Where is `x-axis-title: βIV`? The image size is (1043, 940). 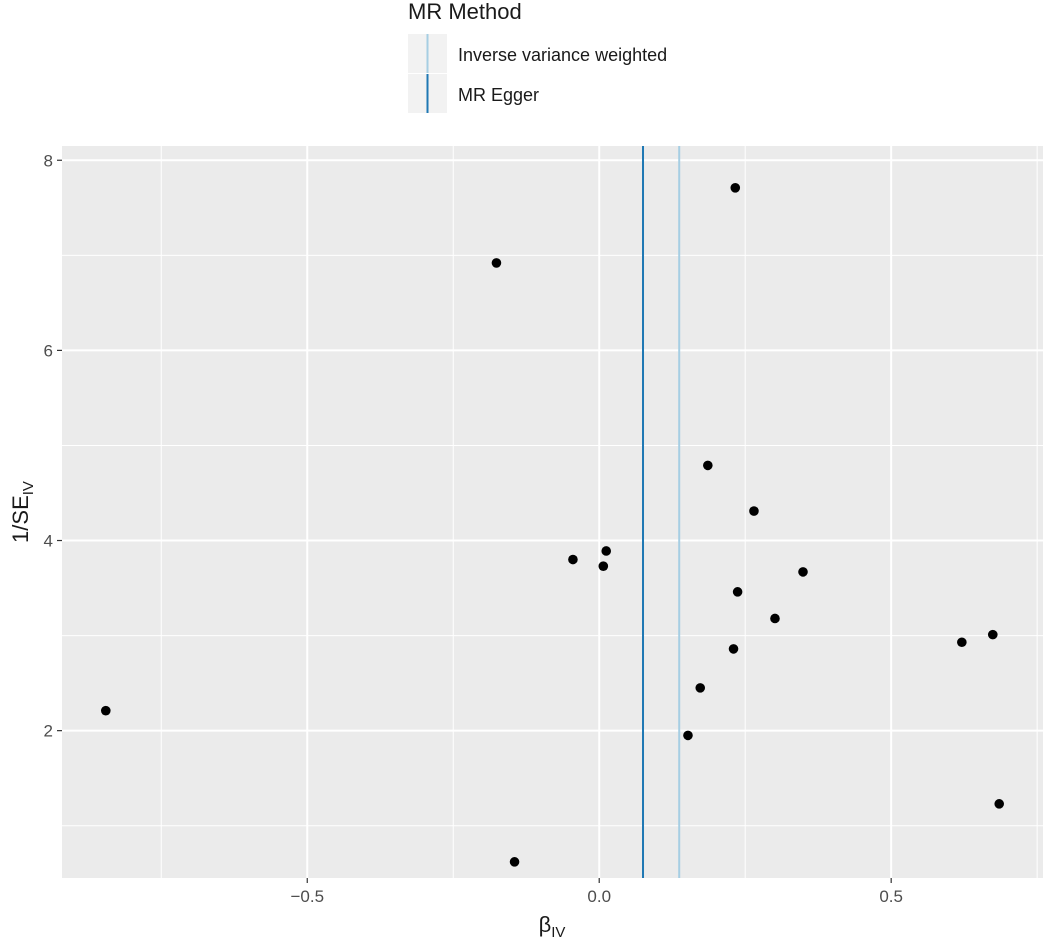
x-axis-title: βIV is located at coordinates (552, 926).